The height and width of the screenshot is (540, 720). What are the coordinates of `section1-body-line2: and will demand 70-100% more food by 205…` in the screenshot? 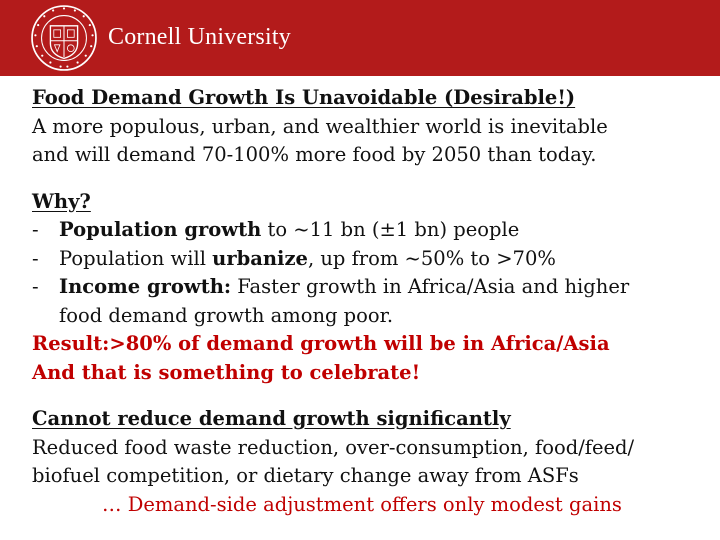 It's located at (314, 154).